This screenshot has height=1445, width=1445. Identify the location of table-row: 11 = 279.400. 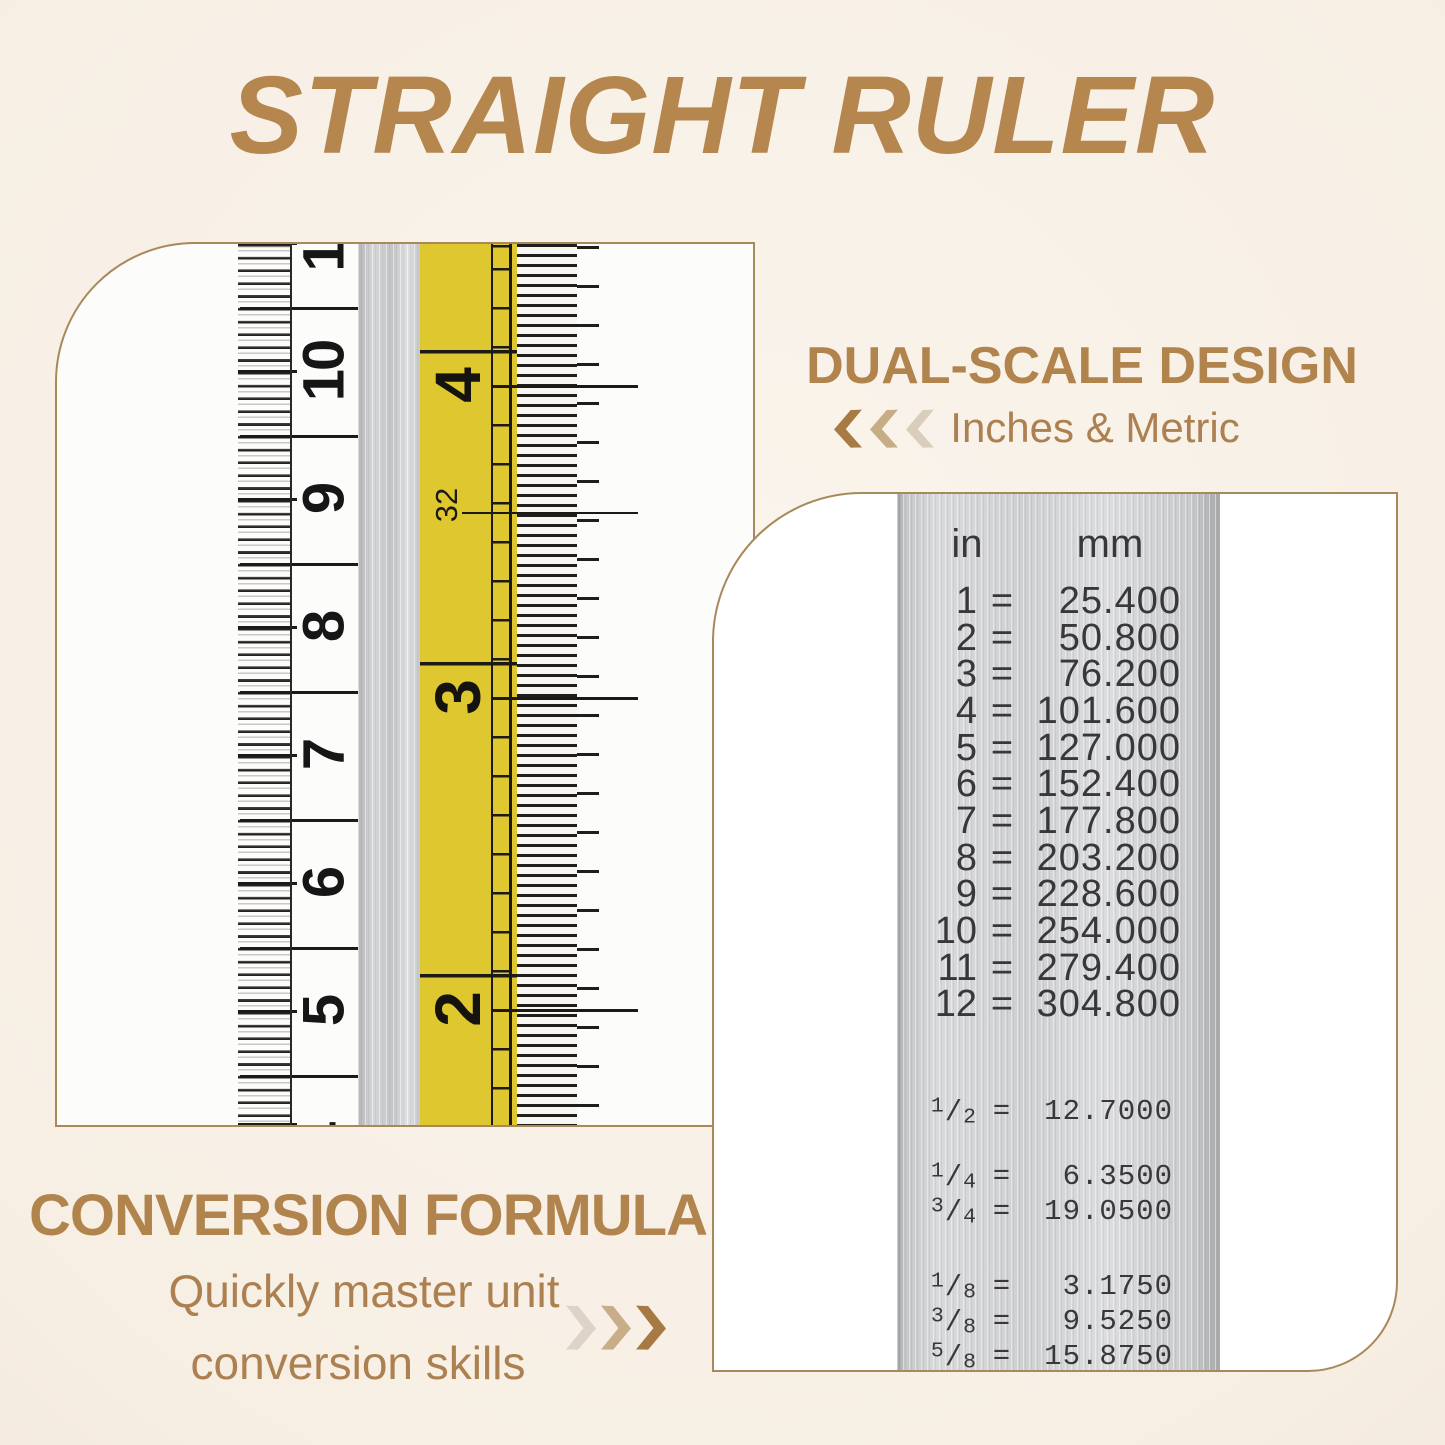
(1058, 967).